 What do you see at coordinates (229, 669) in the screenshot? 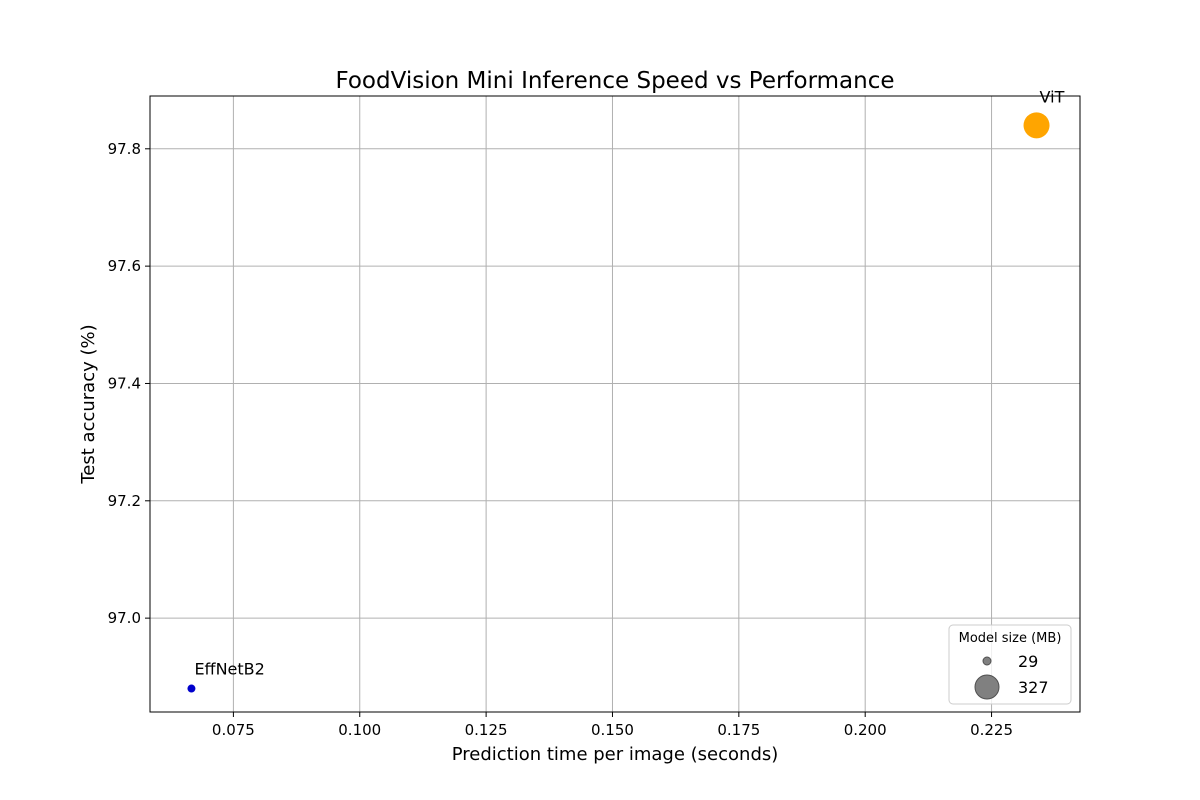
I see `point-label-effnetb2: EffNetB2` at bounding box center [229, 669].